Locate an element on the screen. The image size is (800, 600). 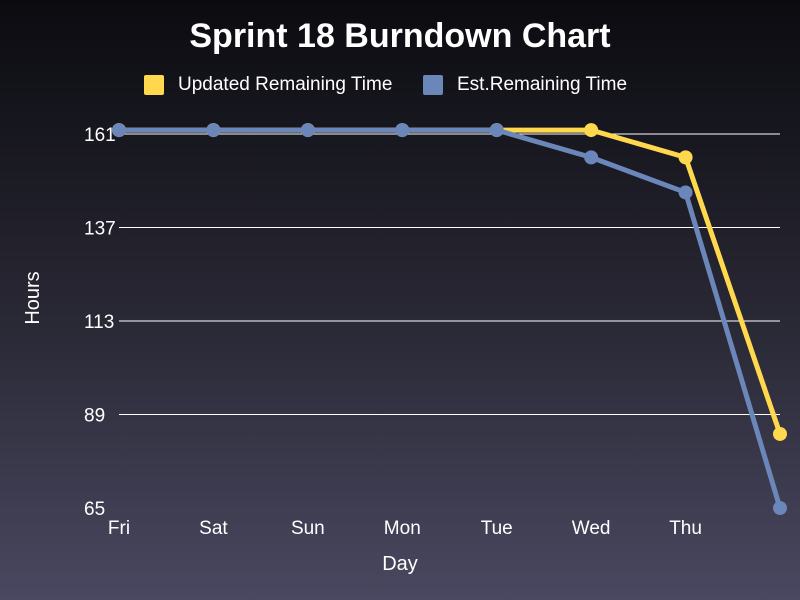
x-tick-label: Mon is located at coordinates (402, 528).